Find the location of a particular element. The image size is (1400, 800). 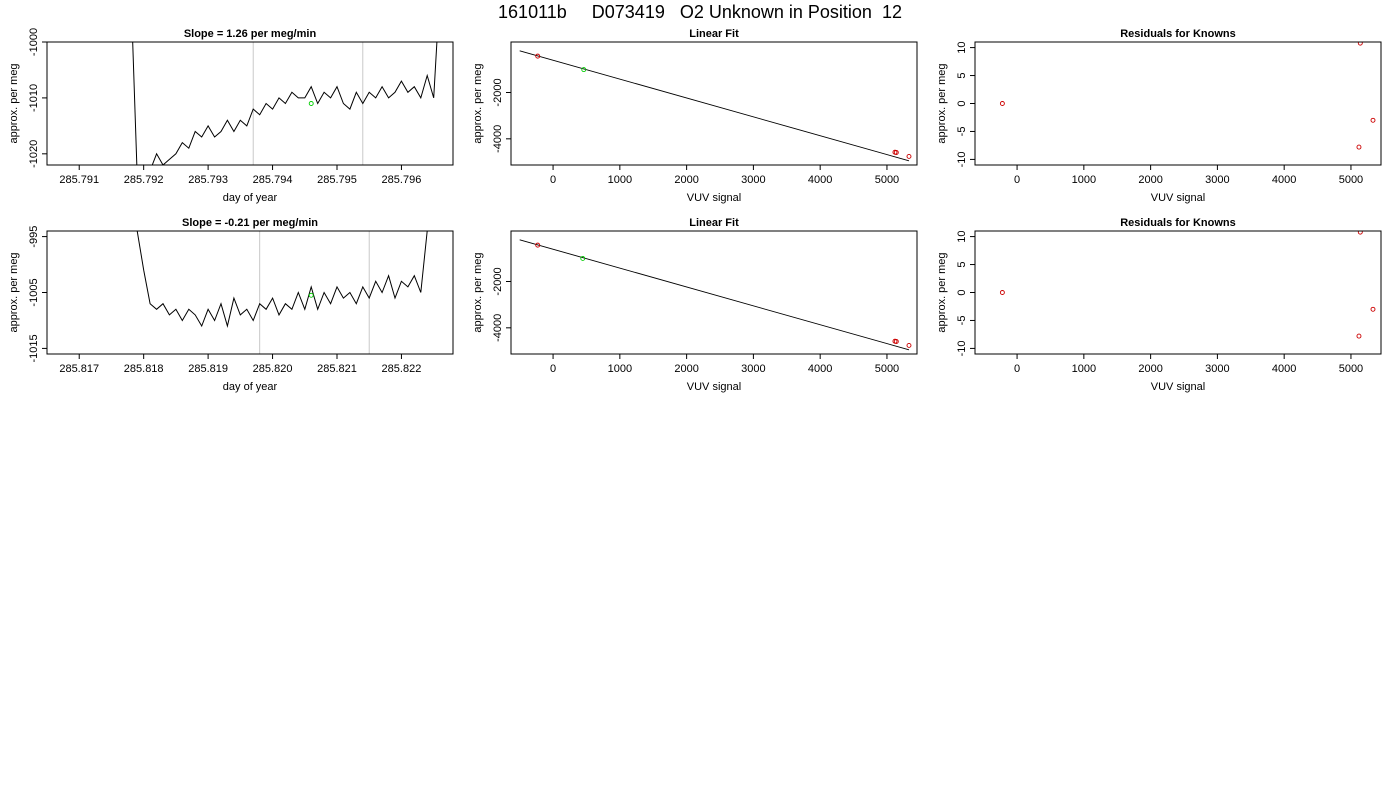

panel-title: Slope = -0.21 per meg/min is located at coordinates (250, 223).